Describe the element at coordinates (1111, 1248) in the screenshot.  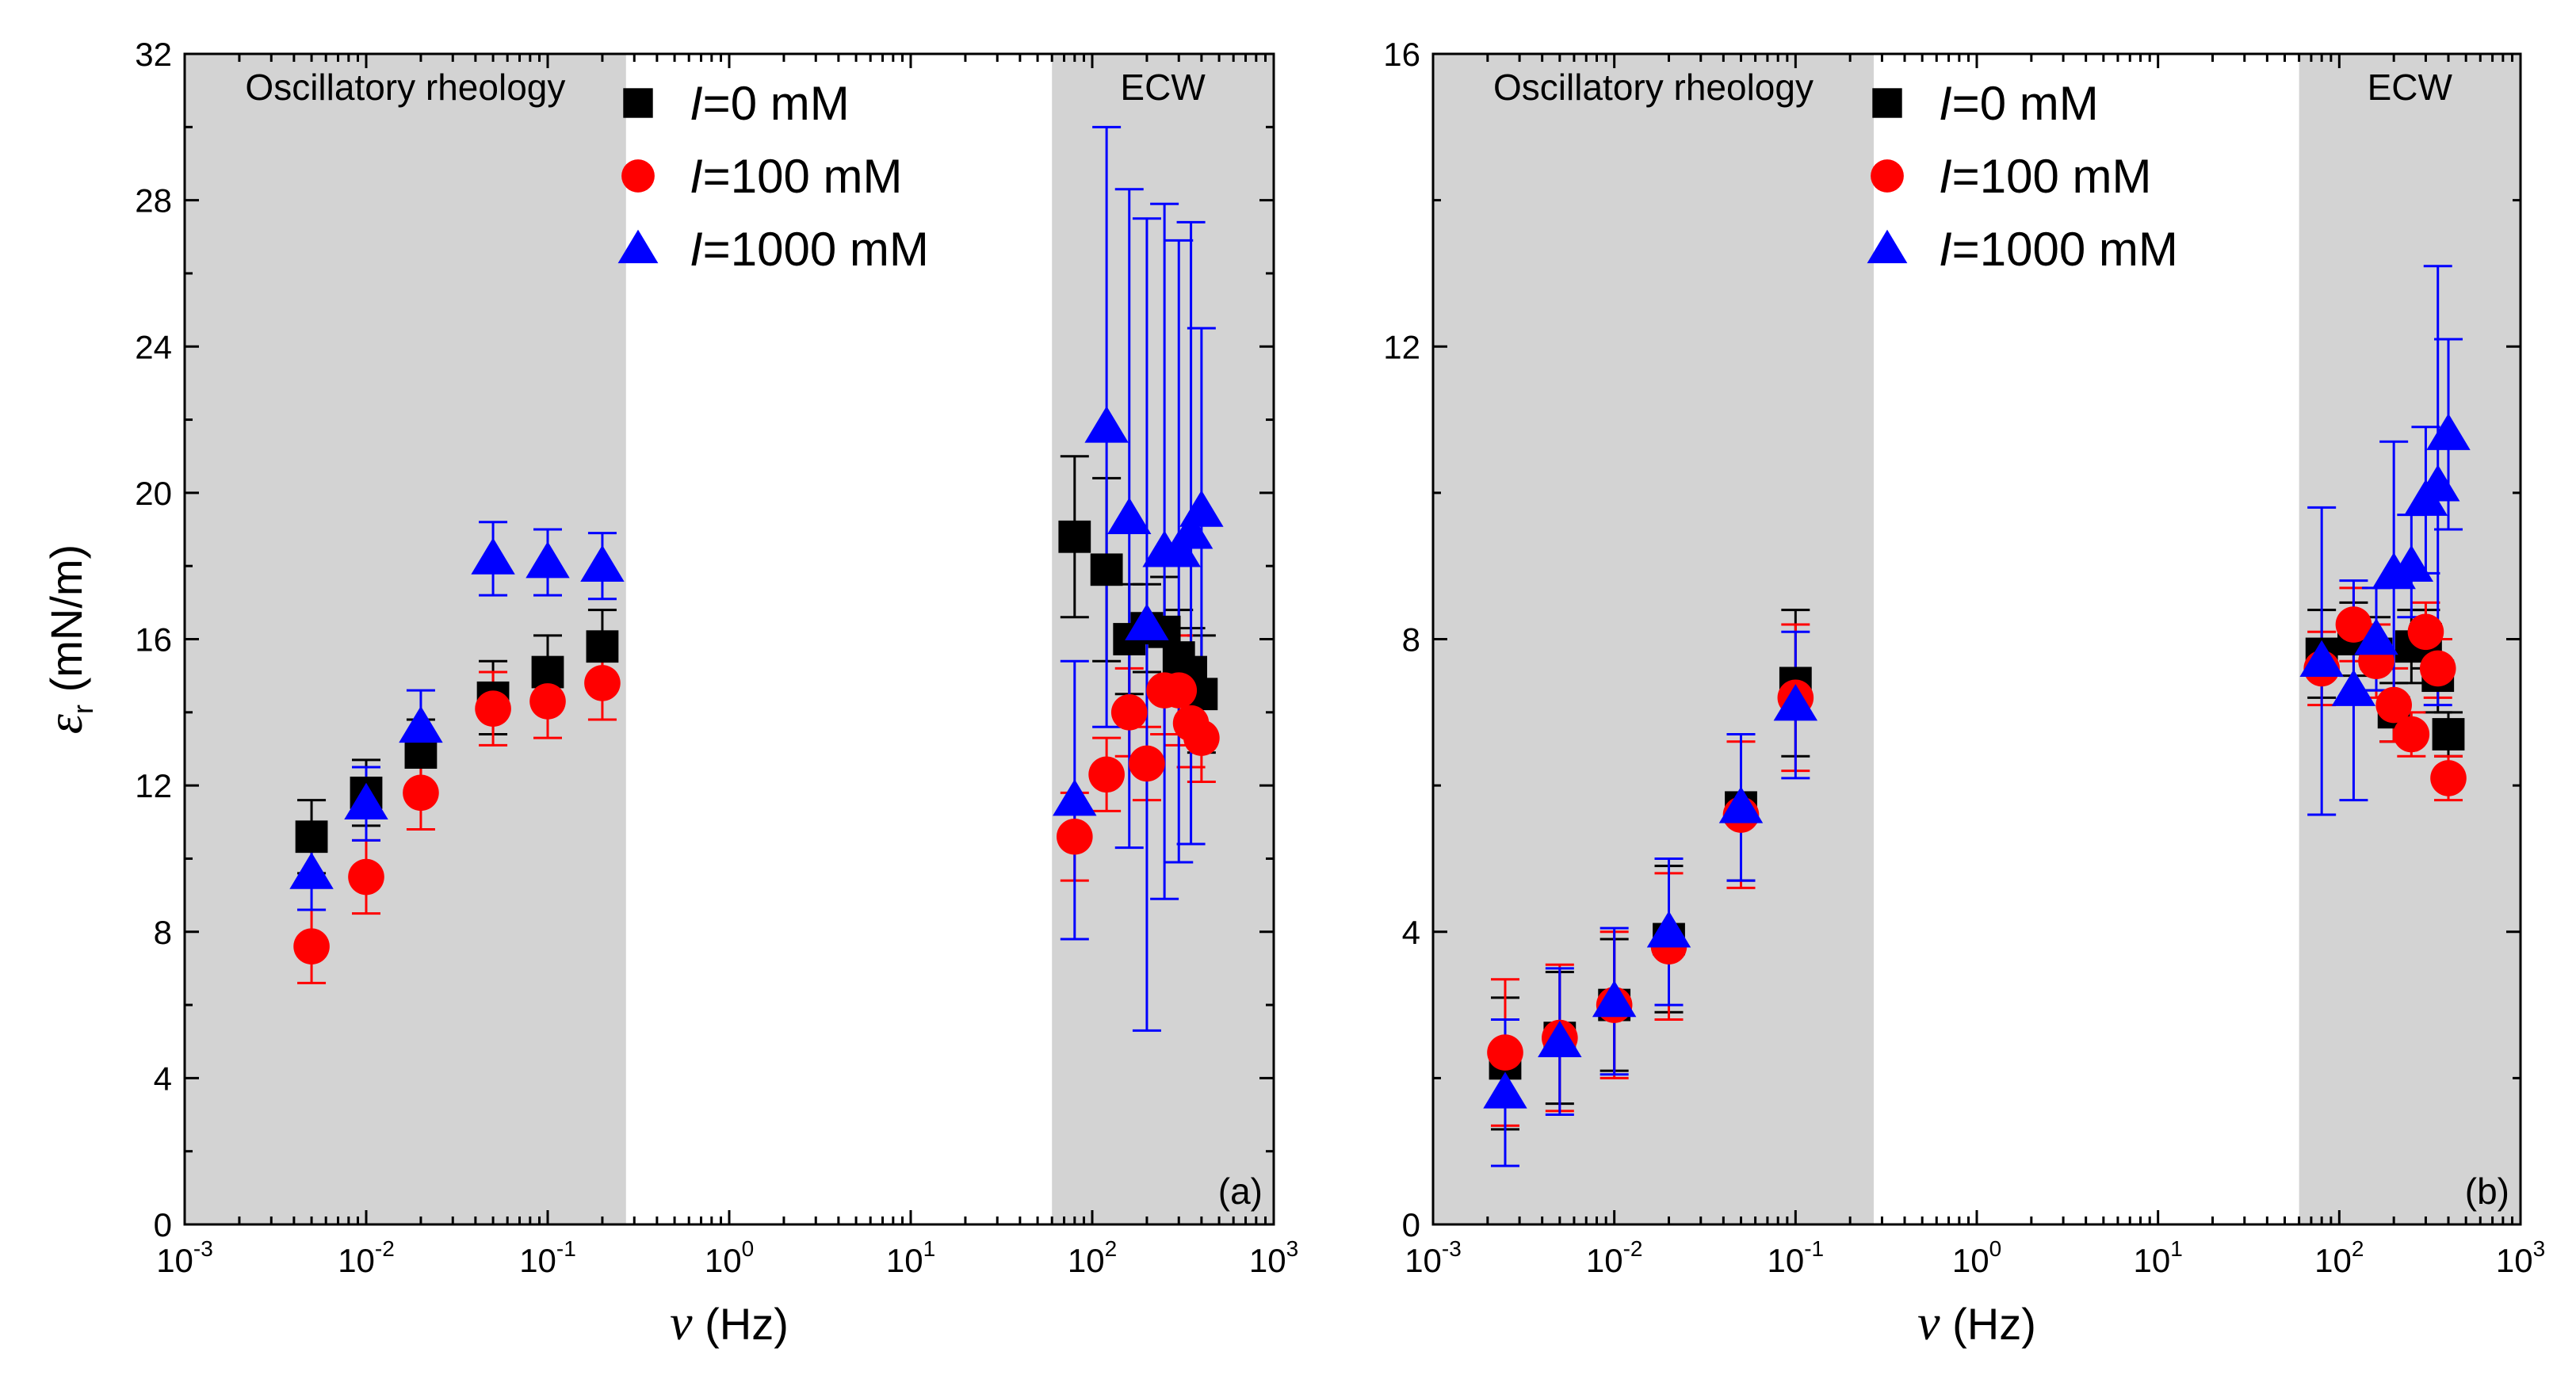
I see `x-tick-exponent: 2` at that location.